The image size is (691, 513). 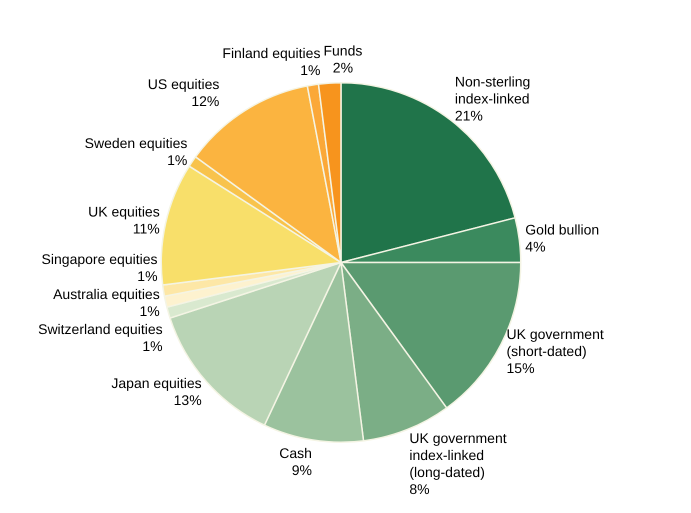 I want to click on data-label: 2%, so click(x=343, y=68).